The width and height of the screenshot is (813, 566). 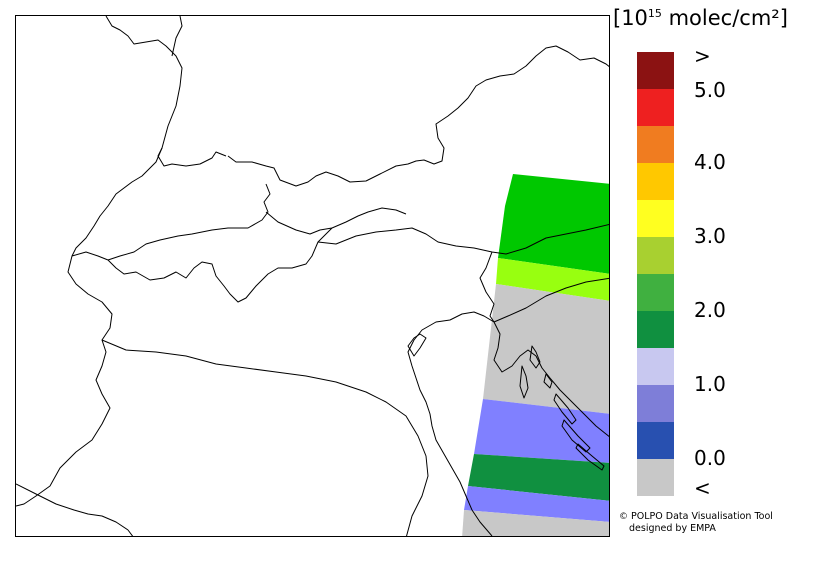 What do you see at coordinates (623, 517) in the screenshot?
I see `copyright-symbol: ©` at bounding box center [623, 517].